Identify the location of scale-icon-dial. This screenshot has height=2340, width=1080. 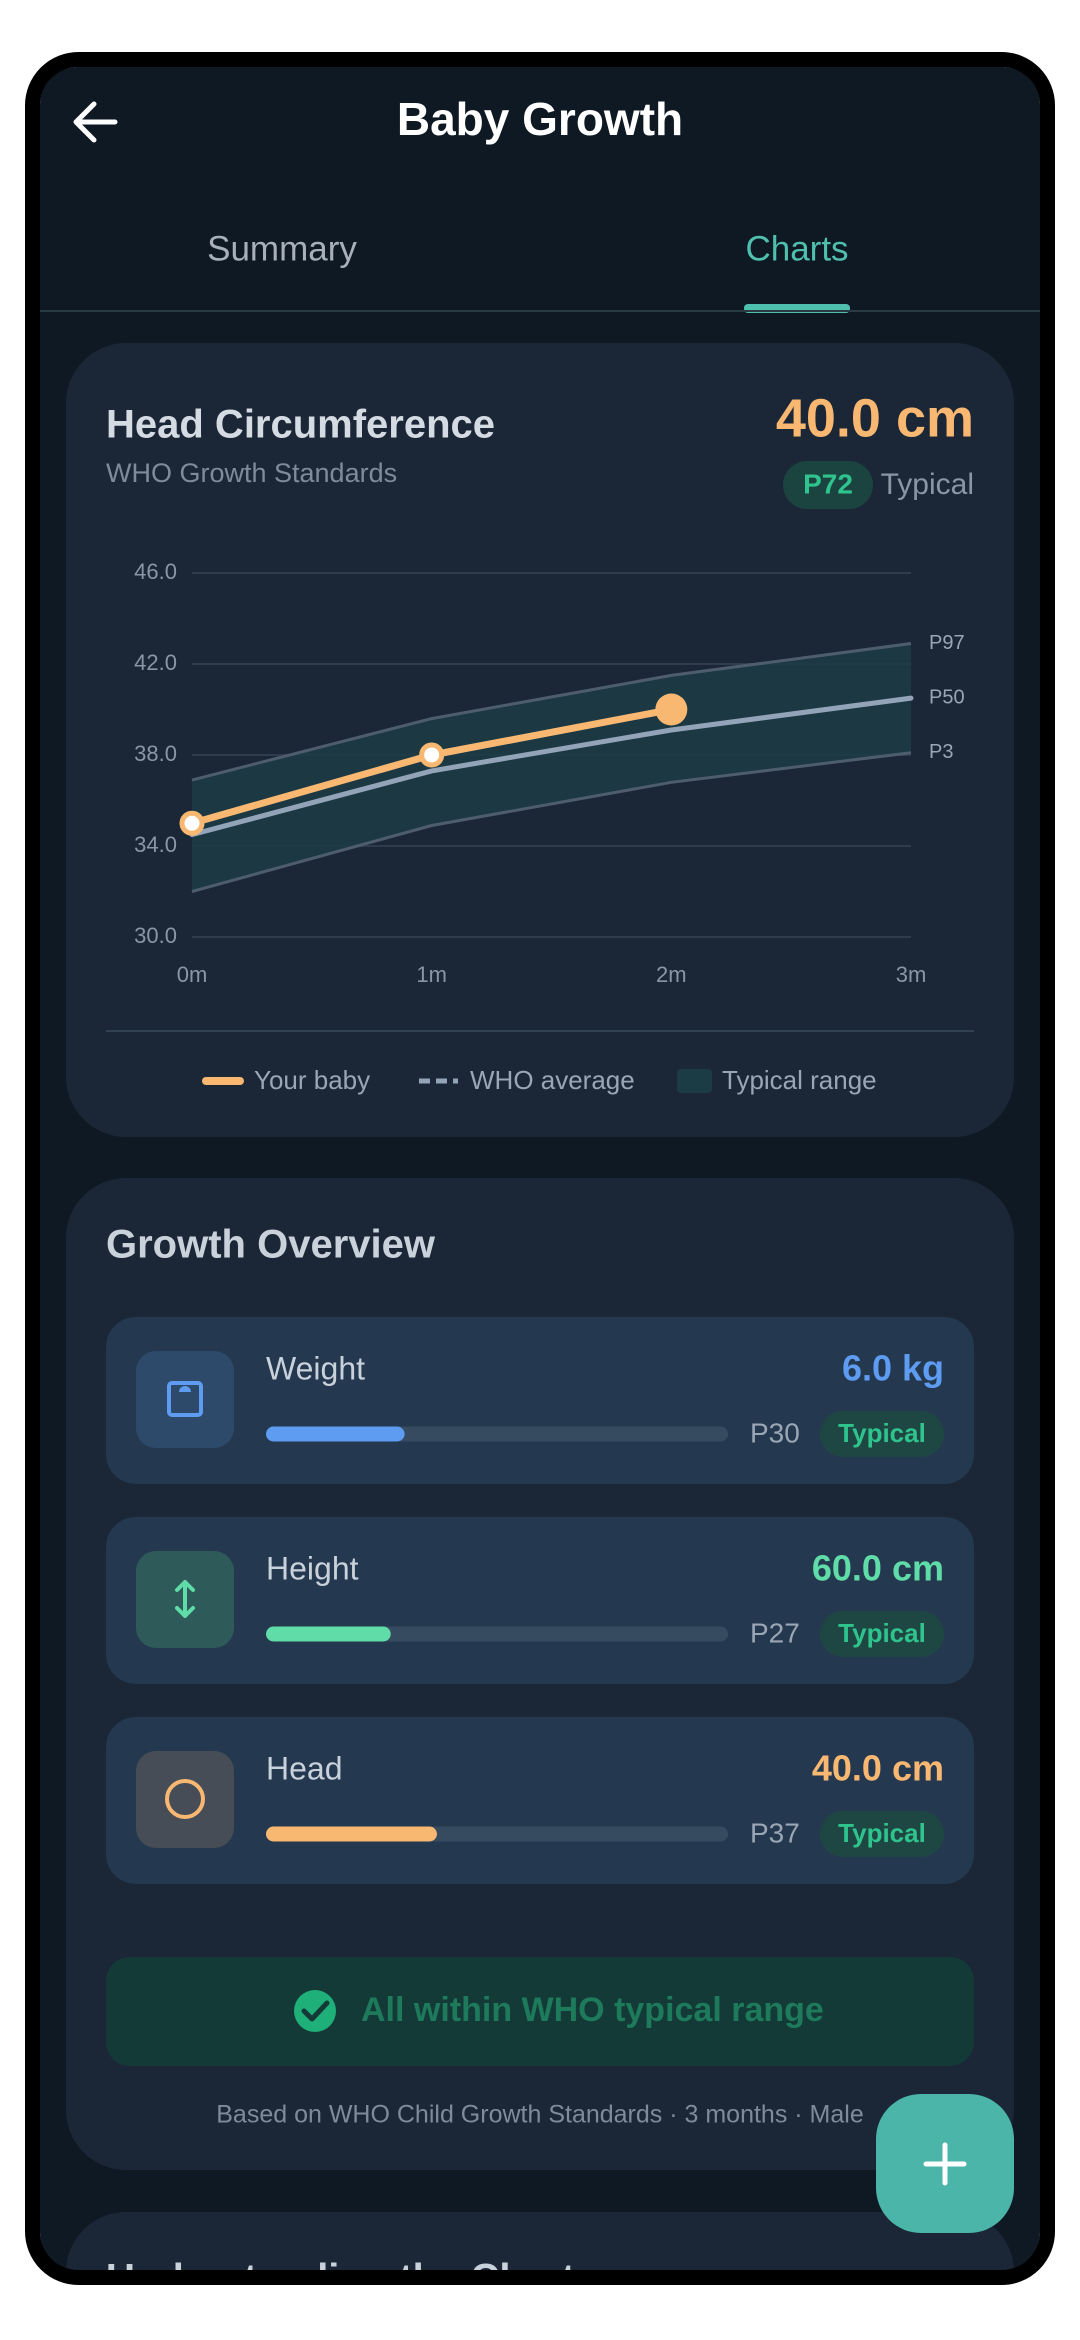
(185, 1389).